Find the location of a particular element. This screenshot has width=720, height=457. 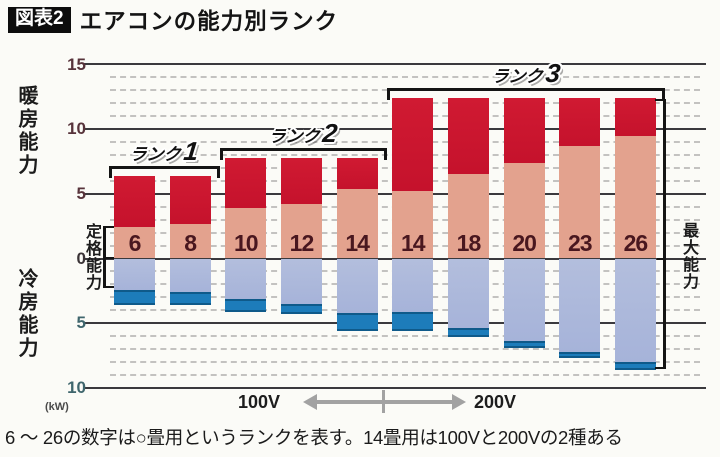

bar-6-max-cooling-segment is located at coordinates (134, 297).